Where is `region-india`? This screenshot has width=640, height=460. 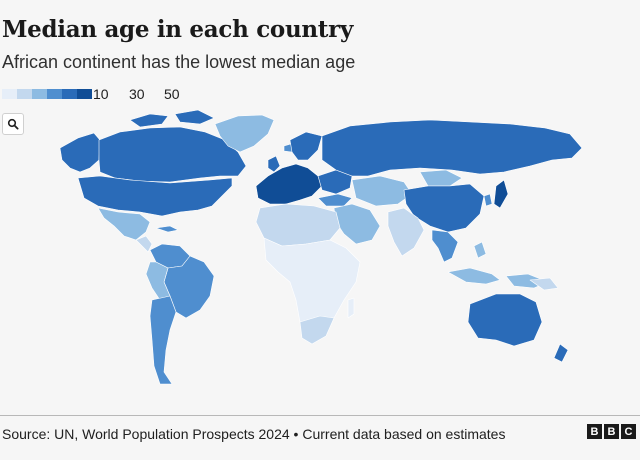
region-india is located at coordinates (406, 232).